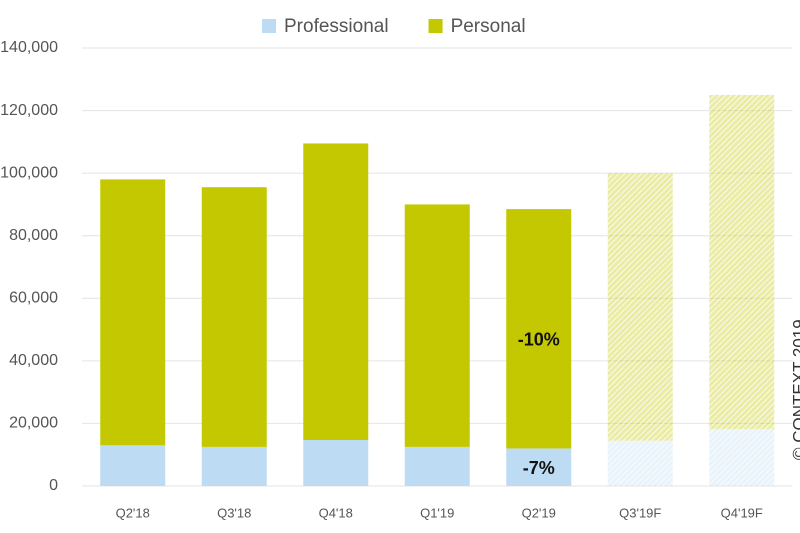 This screenshot has width=800, height=533. What do you see at coordinates (742, 512) in the screenshot?
I see `x-tick-label: Q4'19F` at bounding box center [742, 512].